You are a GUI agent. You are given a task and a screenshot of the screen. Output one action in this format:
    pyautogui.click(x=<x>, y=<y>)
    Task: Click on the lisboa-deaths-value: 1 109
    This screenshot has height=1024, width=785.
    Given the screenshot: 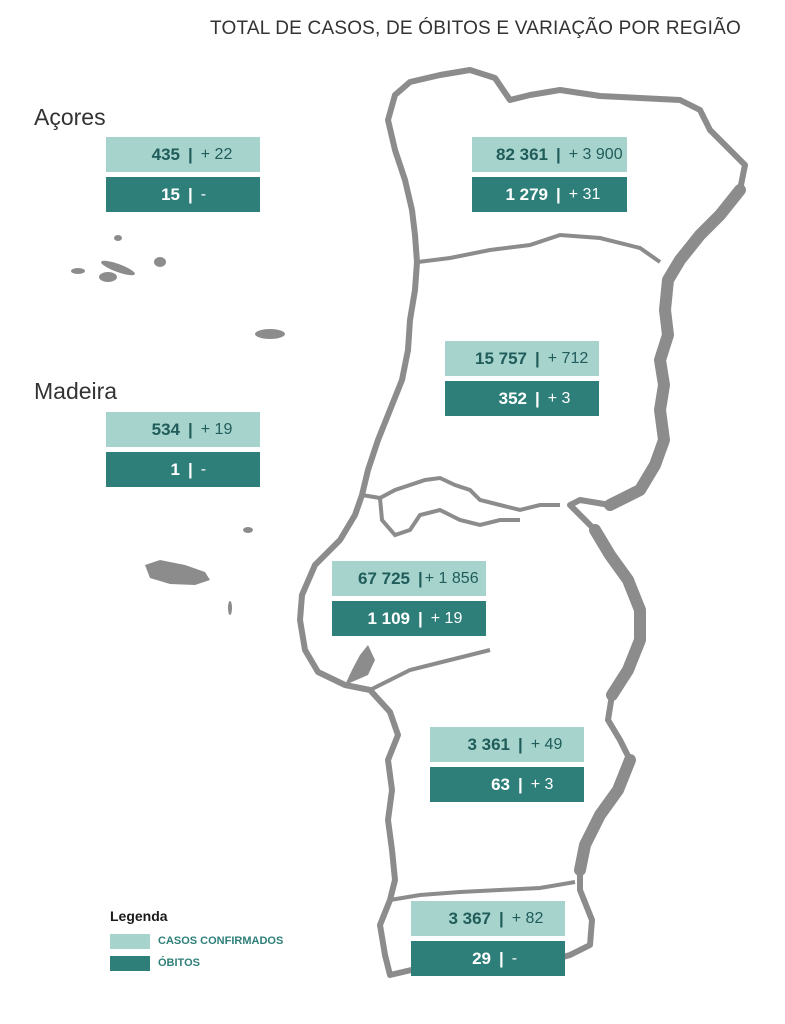 What is the action you would take?
    pyautogui.click(x=388, y=618)
    